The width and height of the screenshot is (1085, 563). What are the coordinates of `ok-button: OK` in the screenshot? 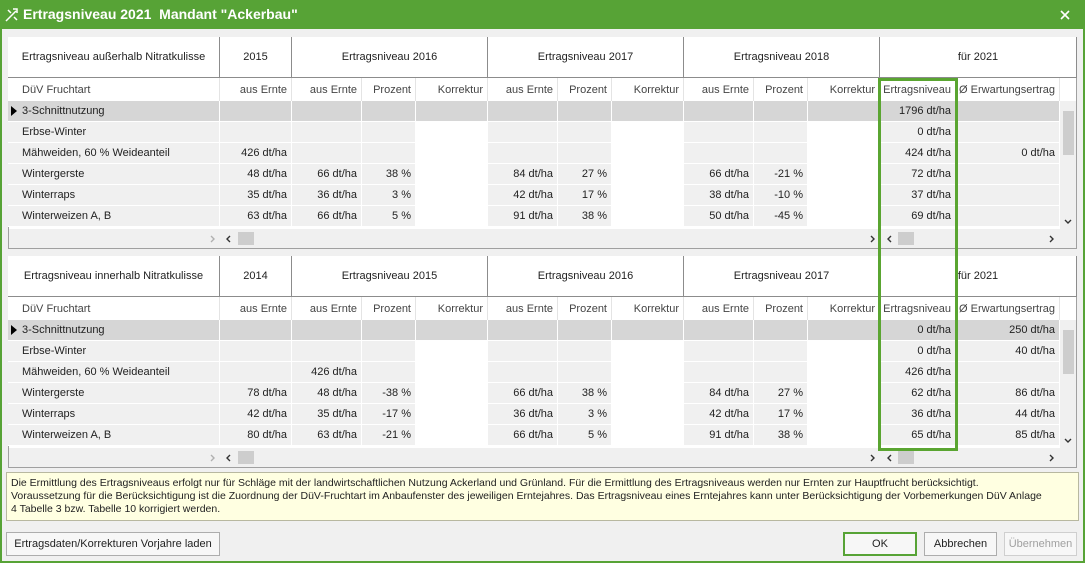 It's located at (880, 544).